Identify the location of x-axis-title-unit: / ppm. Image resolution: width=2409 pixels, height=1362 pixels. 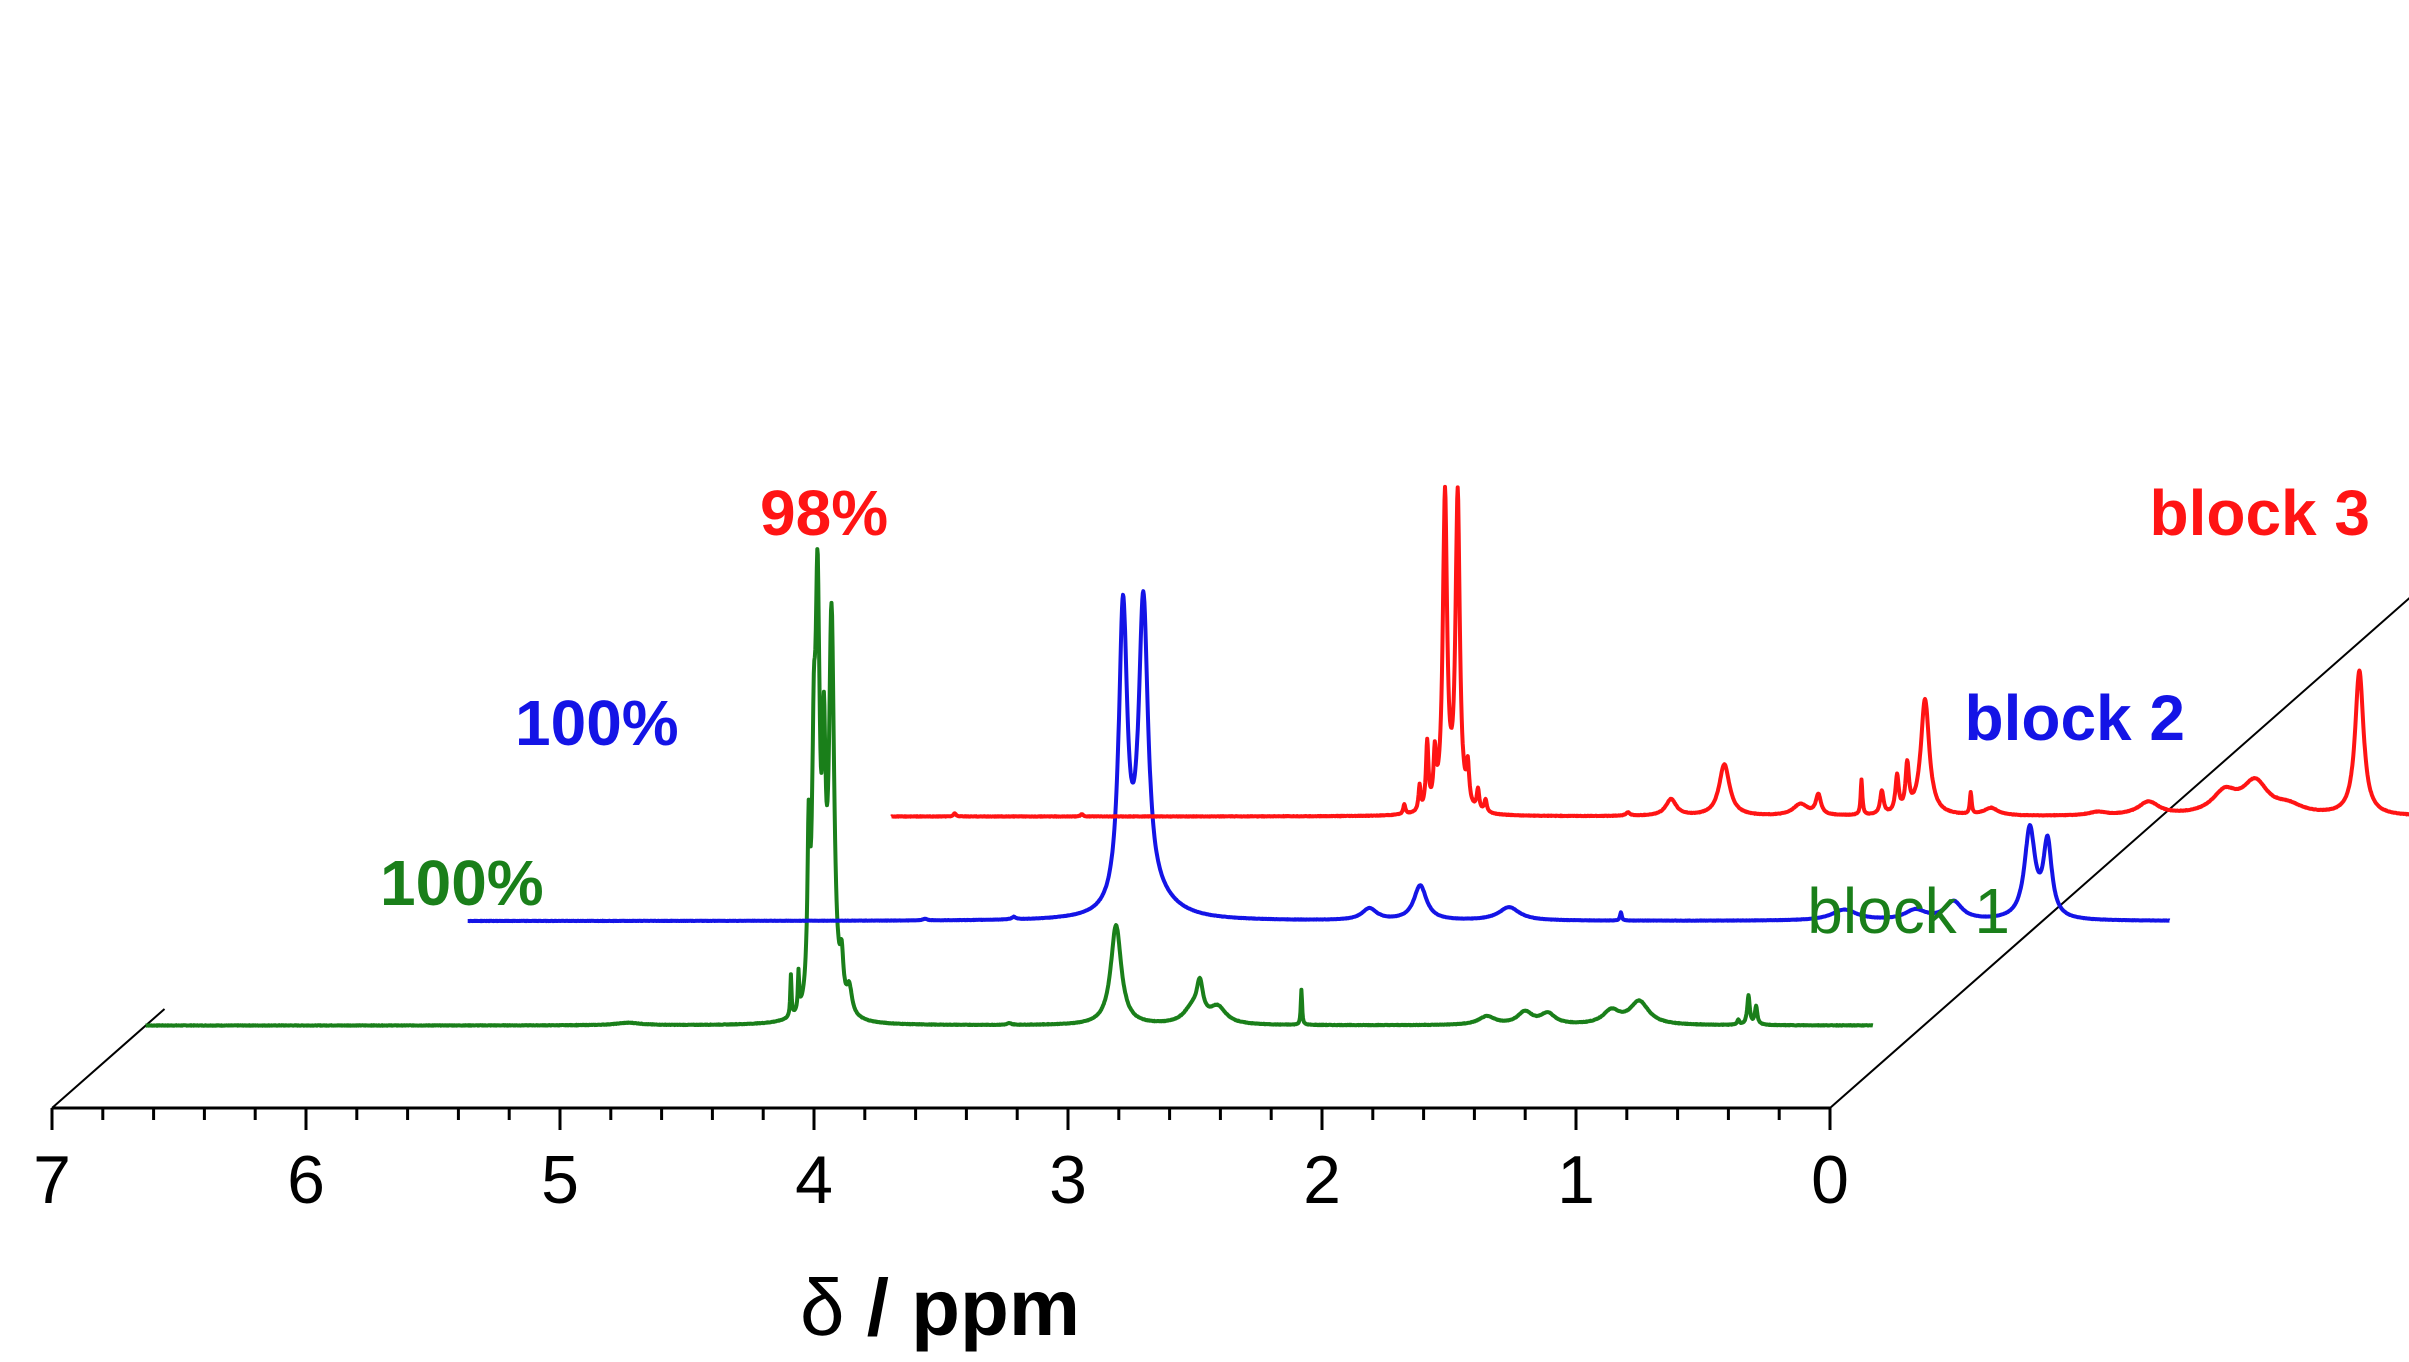
(962, 1307).